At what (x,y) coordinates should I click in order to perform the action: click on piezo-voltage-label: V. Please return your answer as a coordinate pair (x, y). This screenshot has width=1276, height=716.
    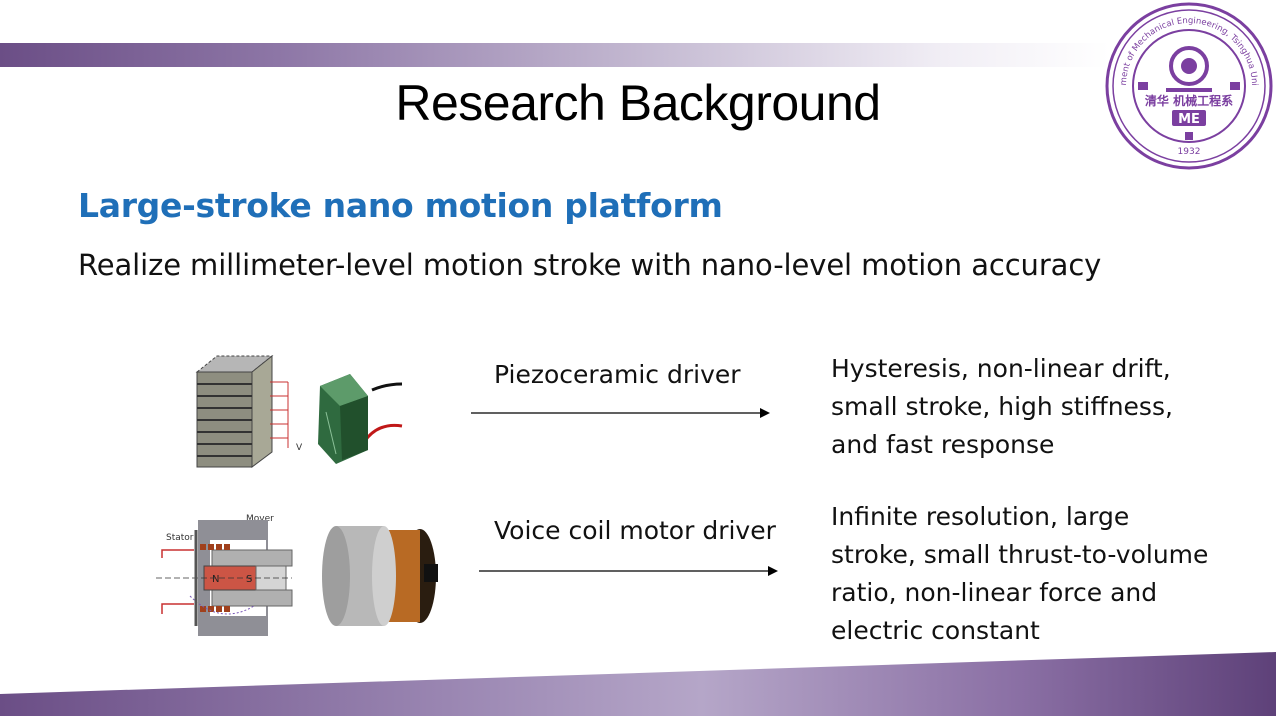
    Looking at the image, I should click on (299, 448).